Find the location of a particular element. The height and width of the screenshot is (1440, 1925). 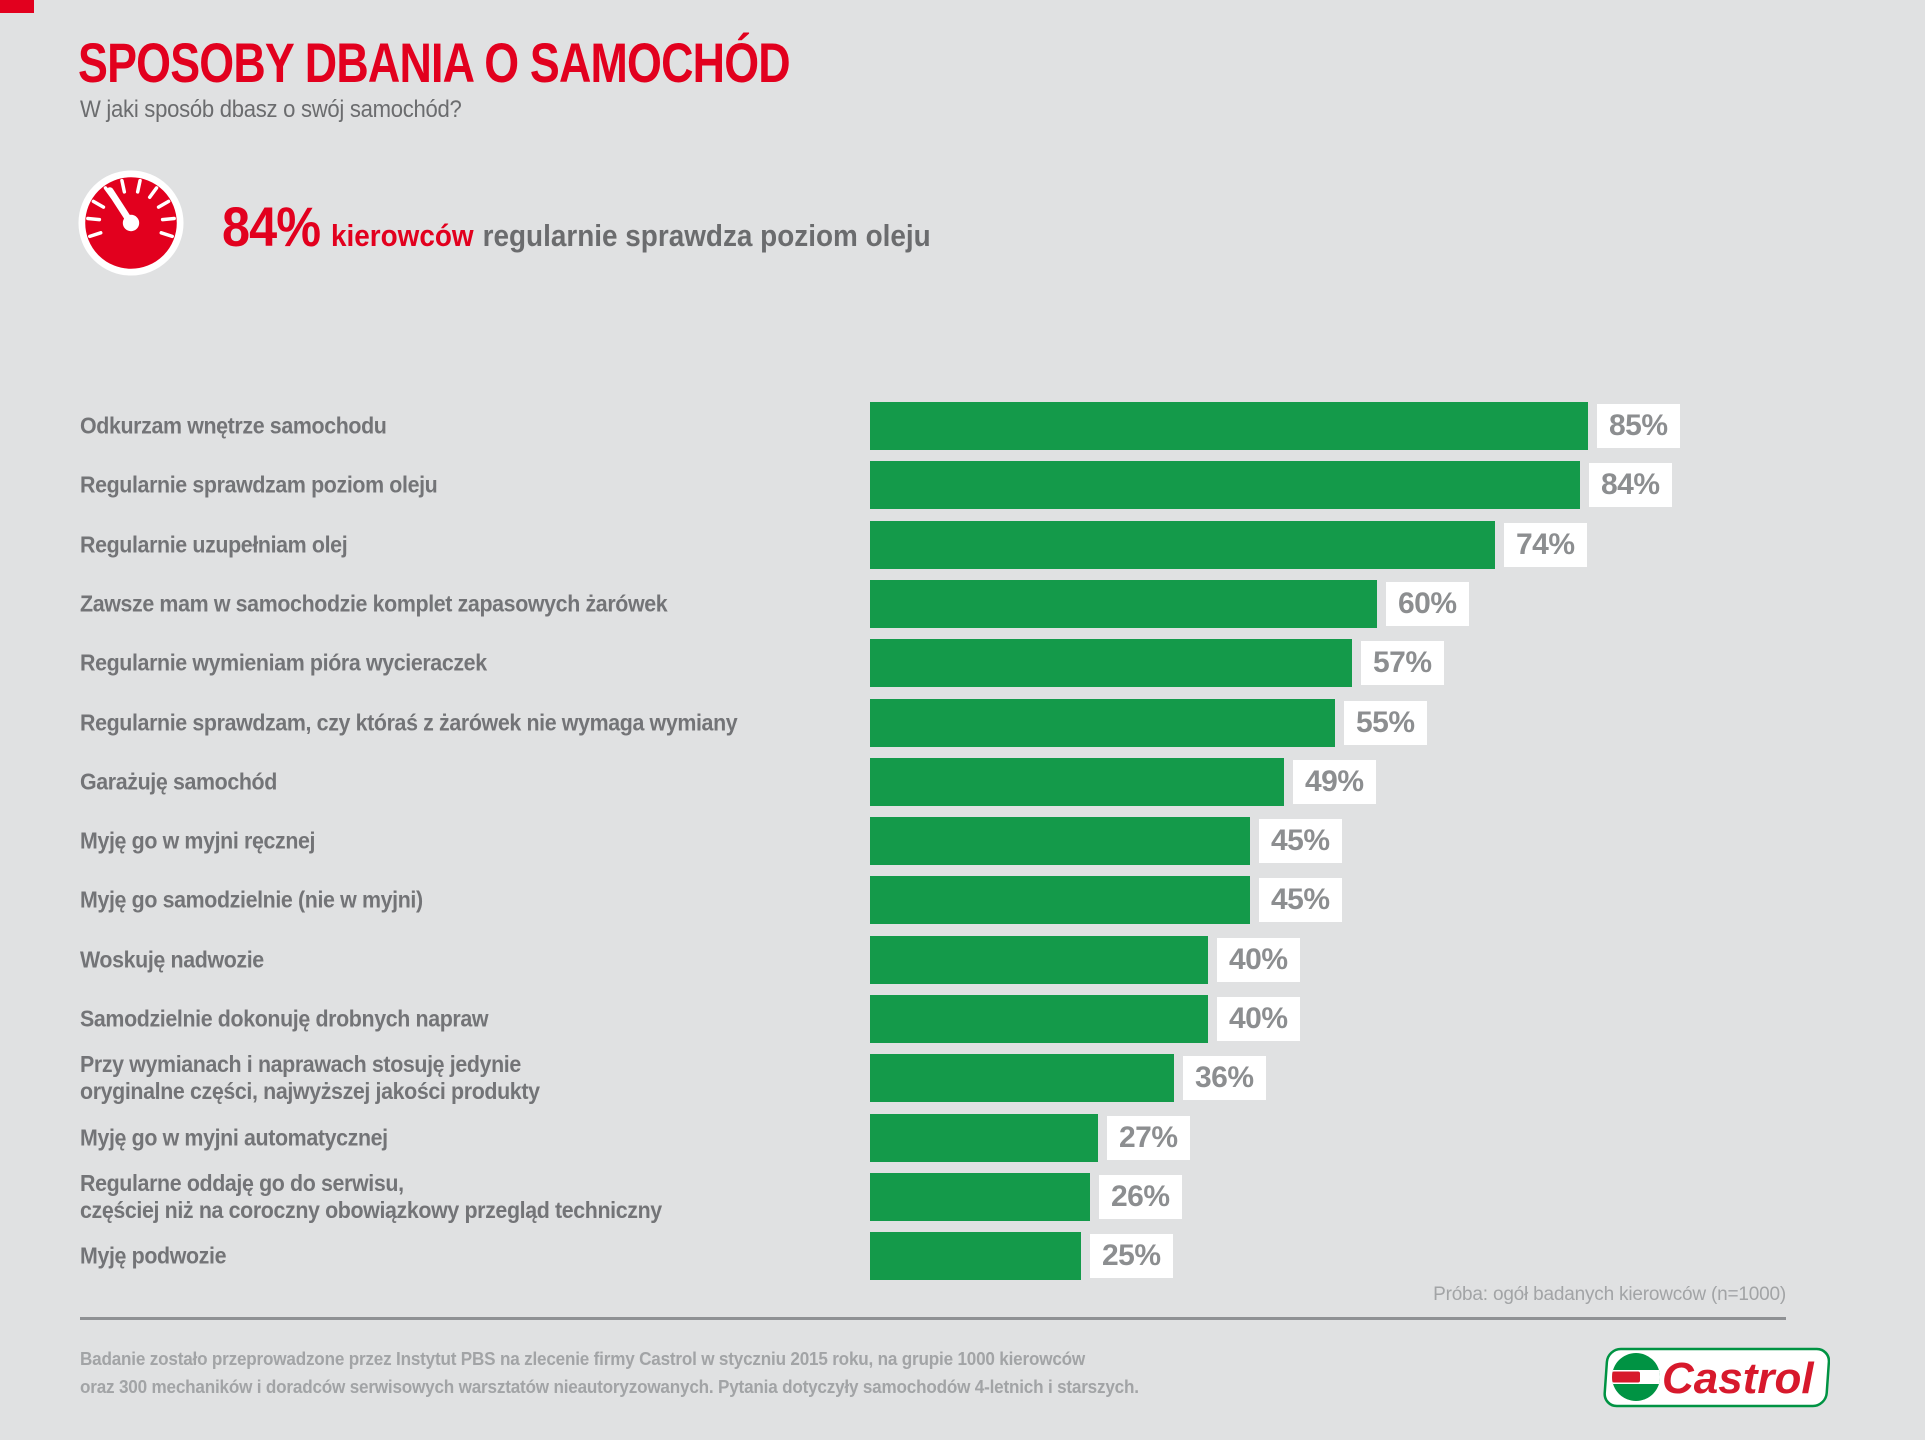

bar-label: Woskuję nadwozie is located at coordinates (172, 959).